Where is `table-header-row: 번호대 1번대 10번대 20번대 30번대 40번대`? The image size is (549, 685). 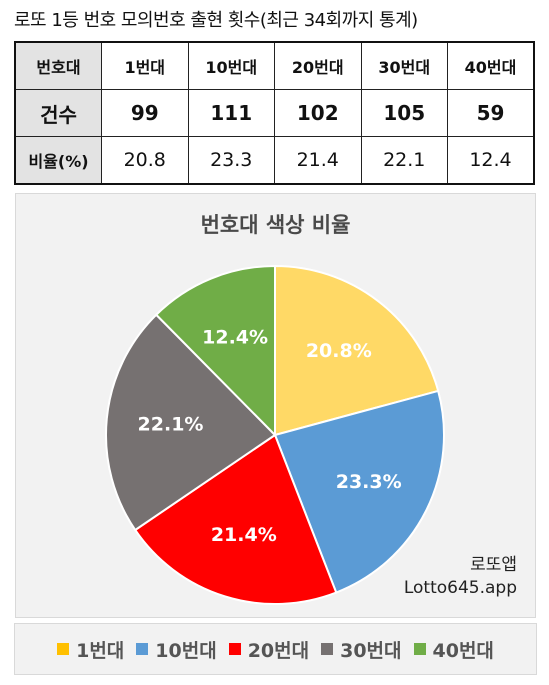 table-header-row: 번호대 1번대 10번대 20번대 30번대 40번대 is located at coordinates (274, 65).